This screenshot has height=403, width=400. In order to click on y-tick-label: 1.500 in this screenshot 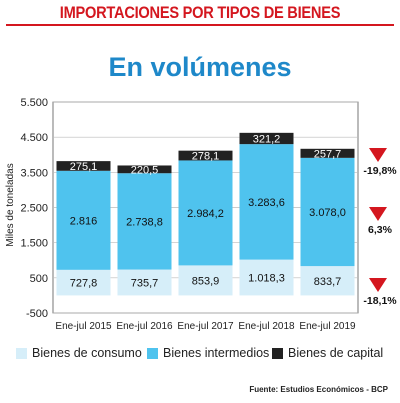, I will do `click(34, 244)`.